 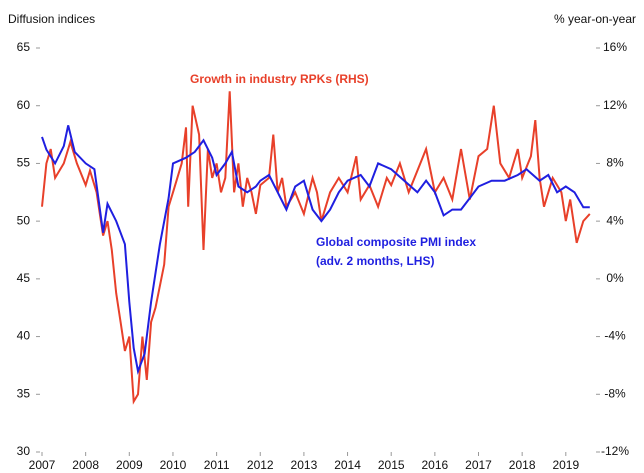 I want to click on y2-tick-label: 0%, so click(x=615, y=278).